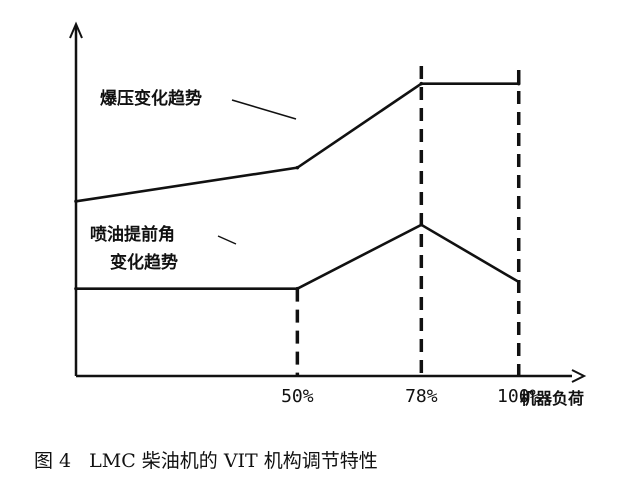  What do you see at coordinates (151, 98) in the screenshot?
I see `series-label-1: 爆压变化趋势` at bounding box center [151, 98].